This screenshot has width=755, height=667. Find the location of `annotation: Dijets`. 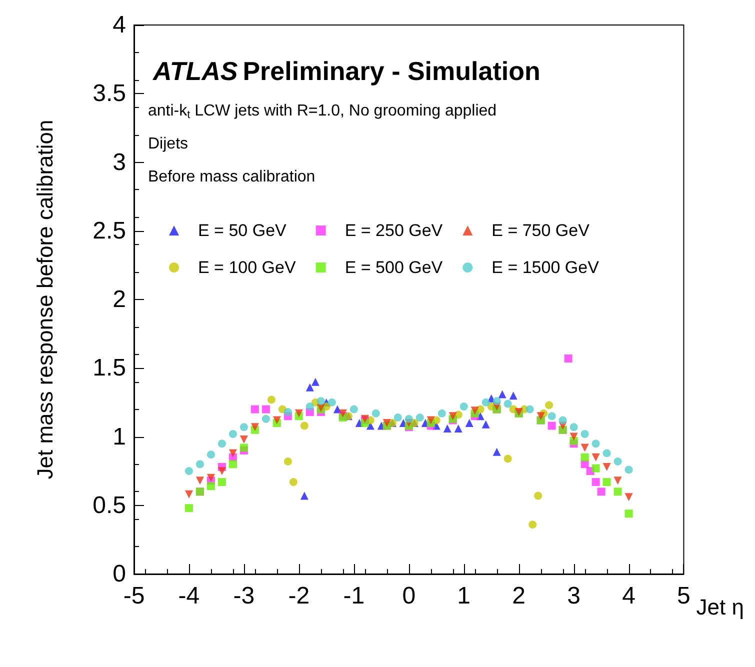

annotation: Dijets is located at coordinates (168, 144).